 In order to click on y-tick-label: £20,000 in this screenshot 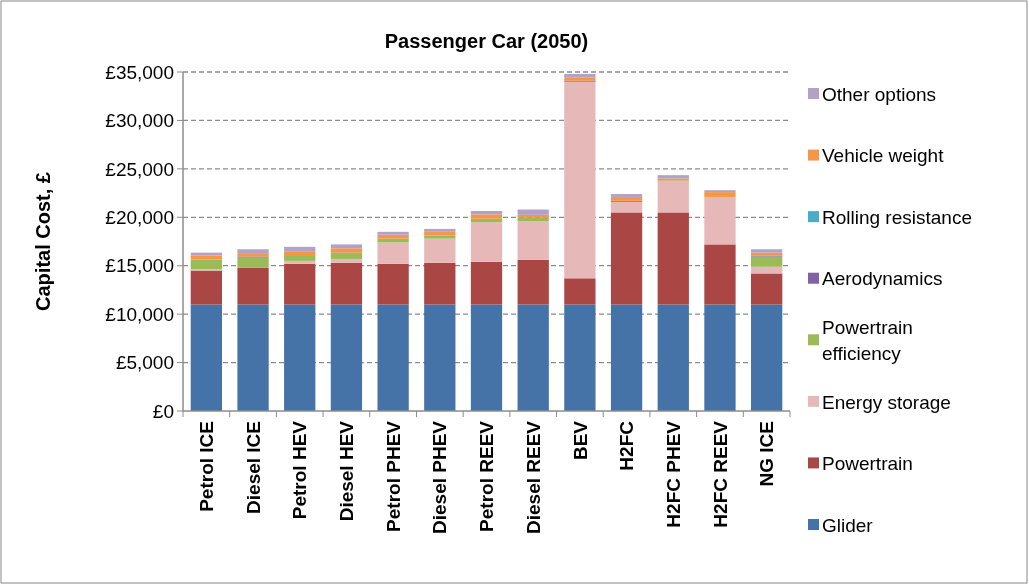, I will do `click(139, 217)`.